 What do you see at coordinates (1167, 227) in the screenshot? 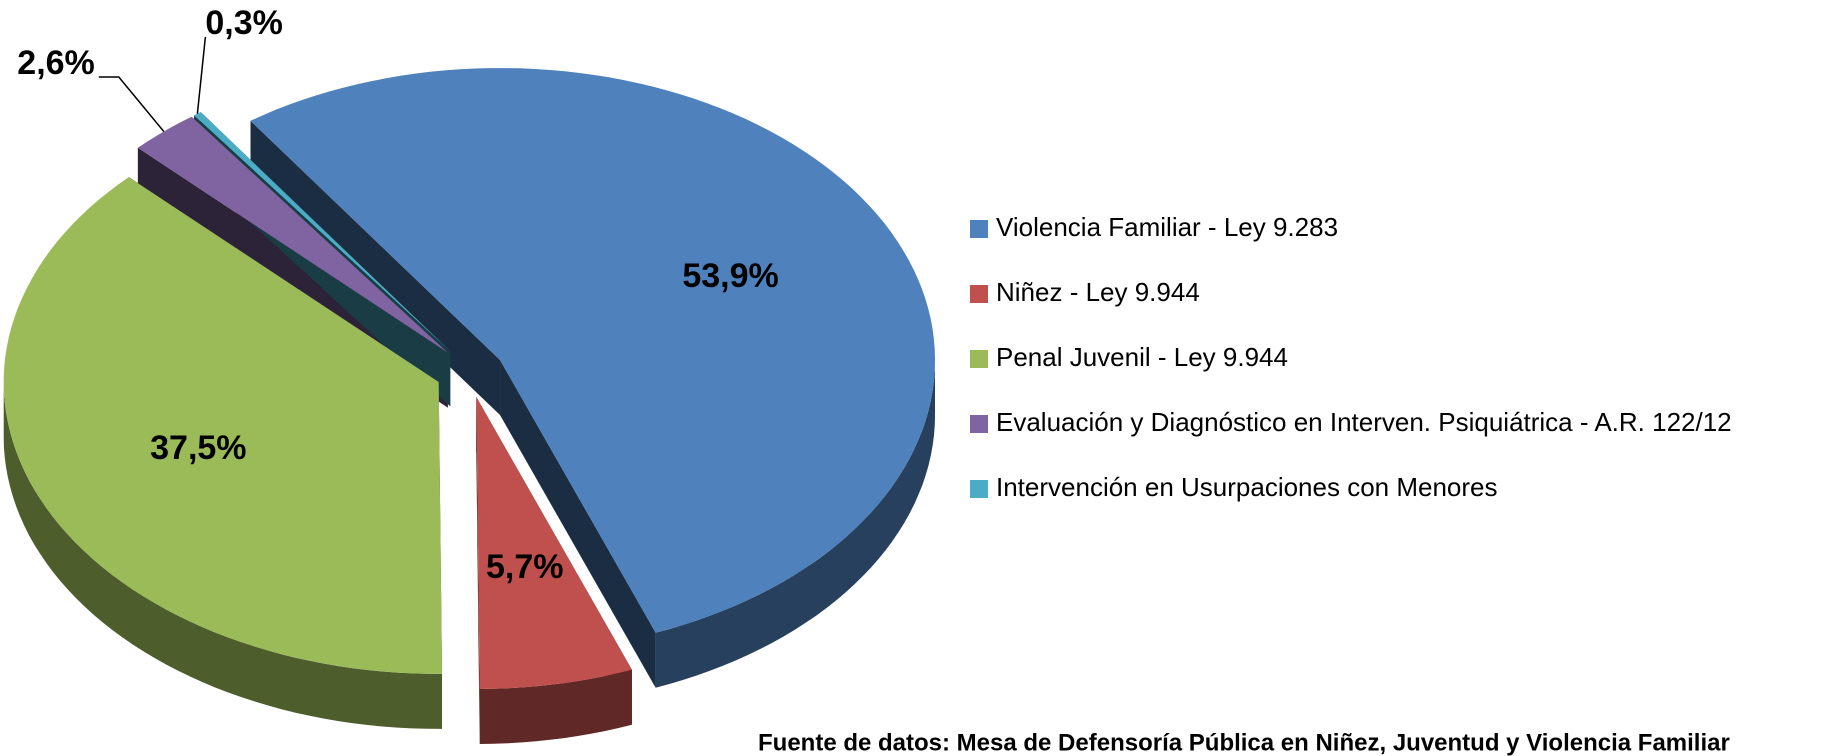
I see `legend-label: Violencia Familiar - Ley 9.283` at bounding box center [1167, 227].